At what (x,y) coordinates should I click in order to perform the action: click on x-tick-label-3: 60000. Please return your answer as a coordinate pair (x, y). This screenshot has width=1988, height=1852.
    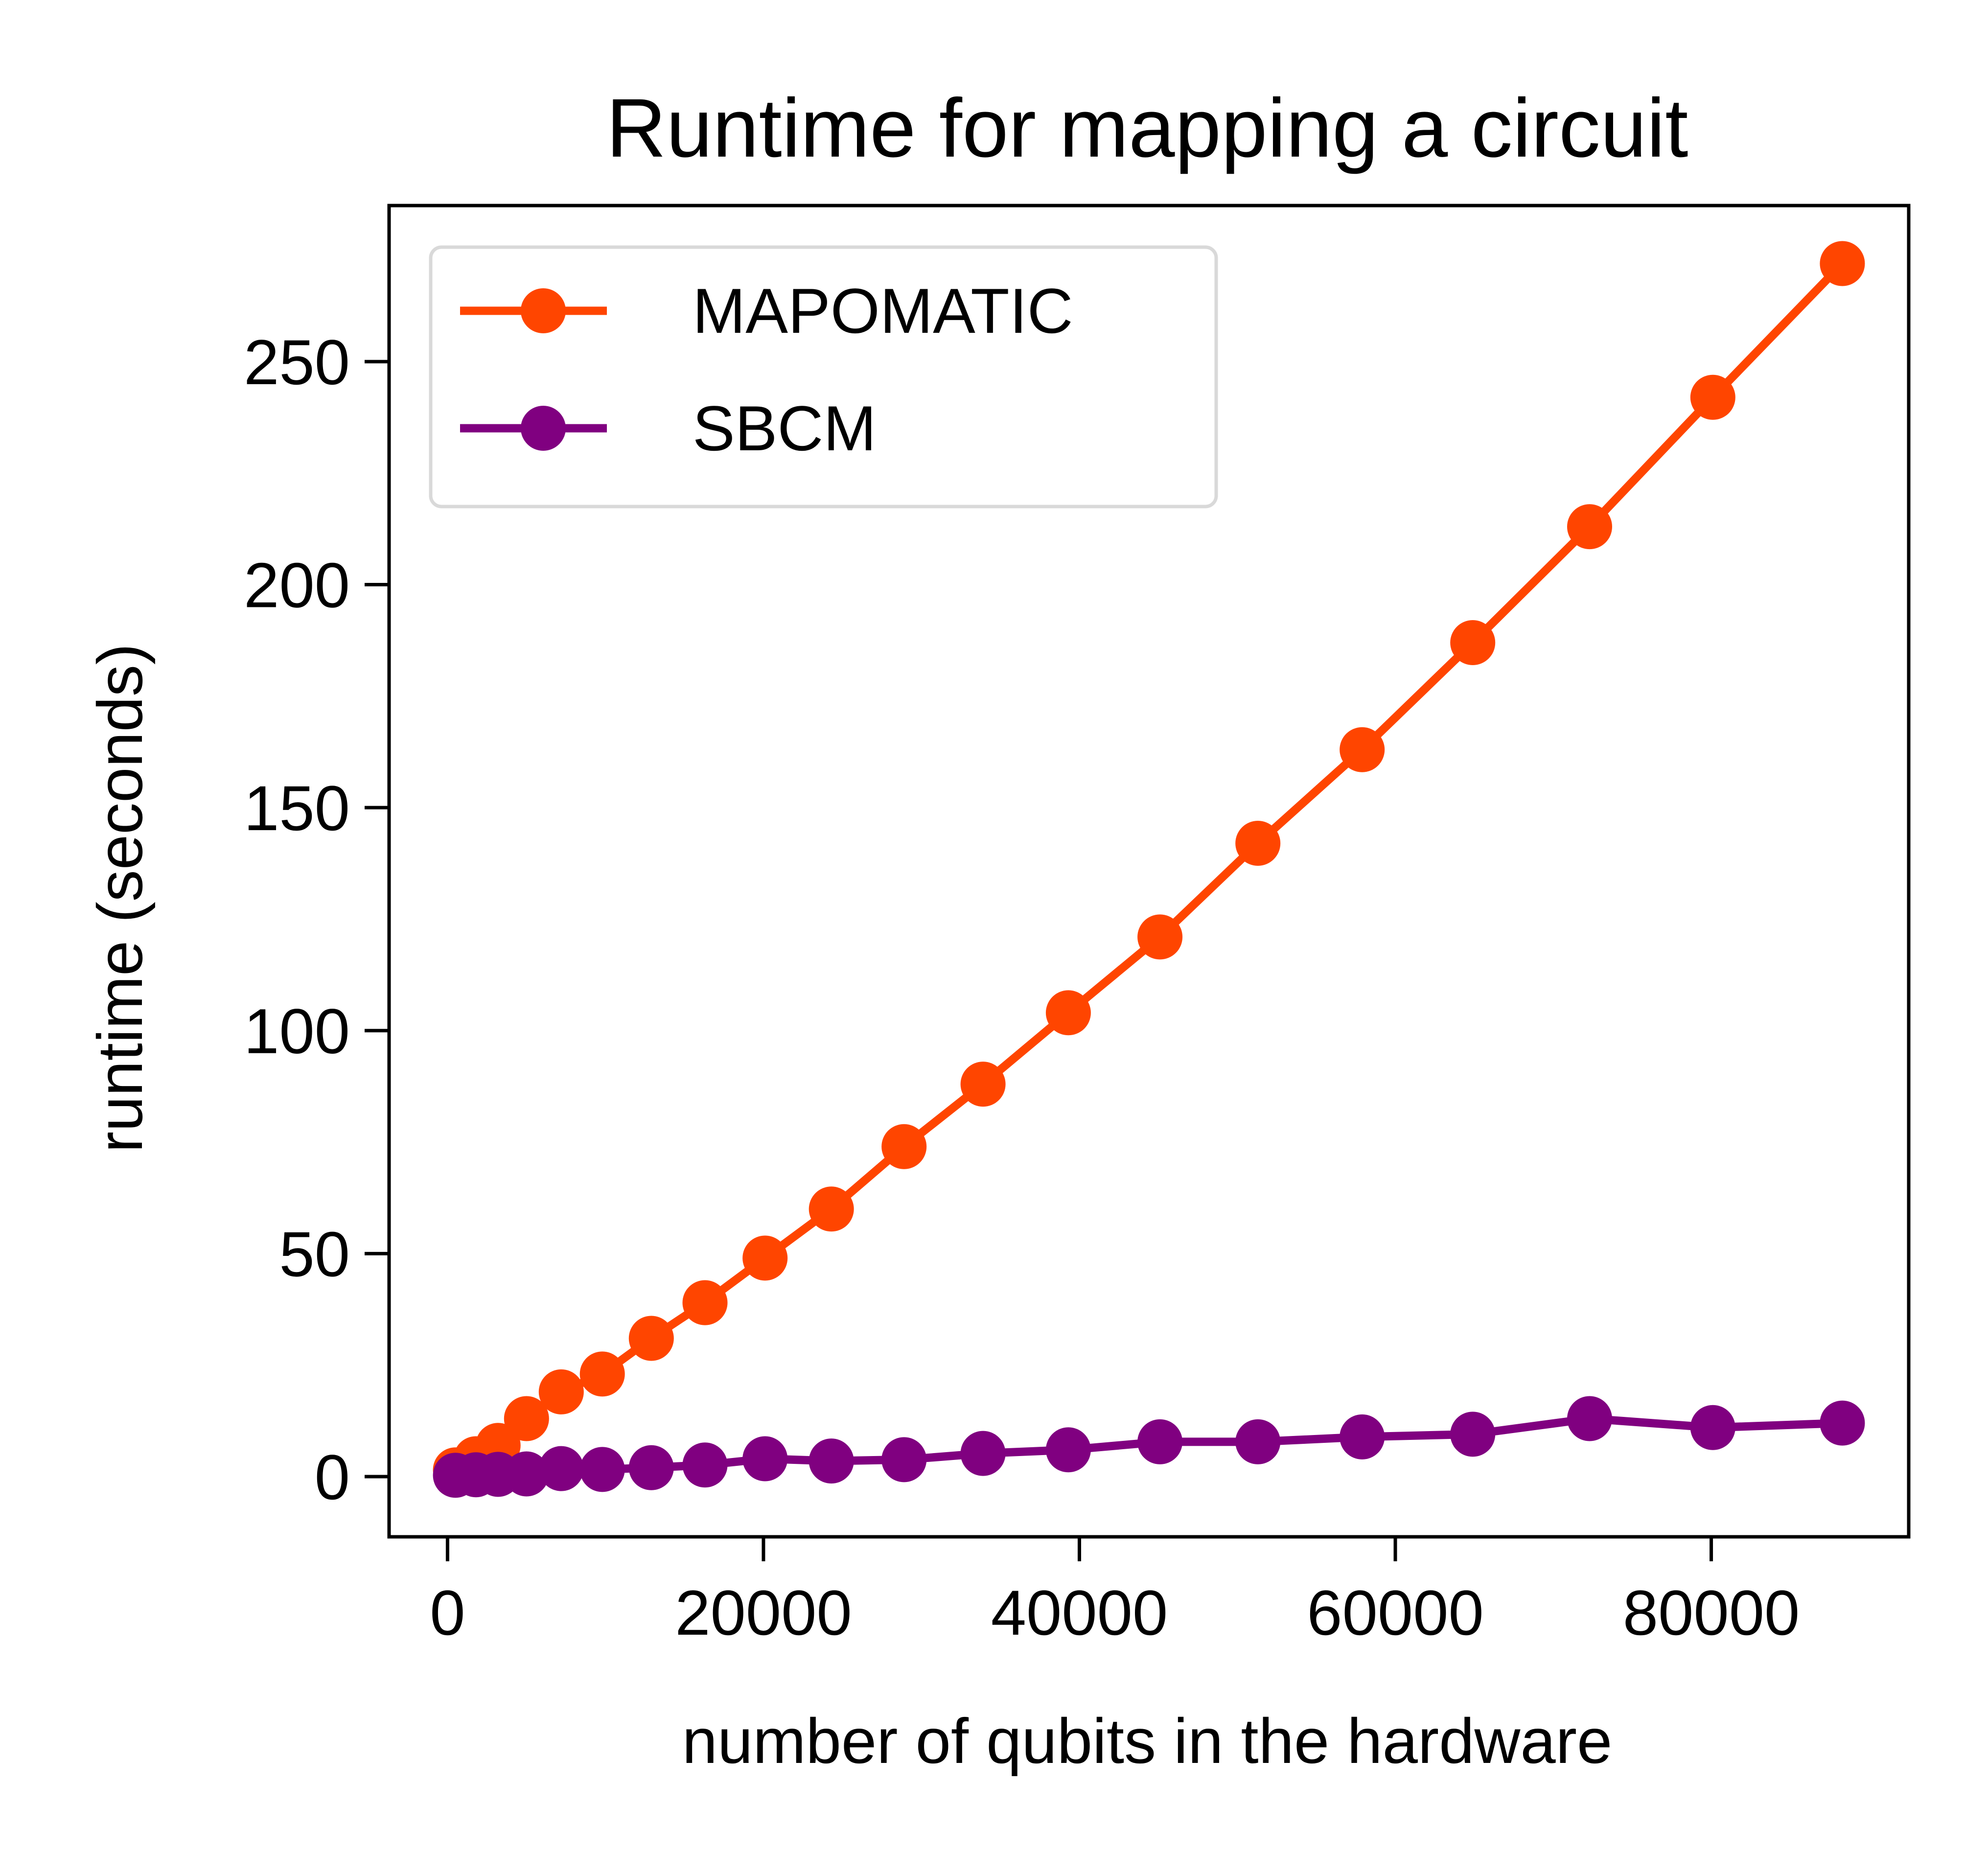
    Looking at the image, I should click on (1395, 1612).